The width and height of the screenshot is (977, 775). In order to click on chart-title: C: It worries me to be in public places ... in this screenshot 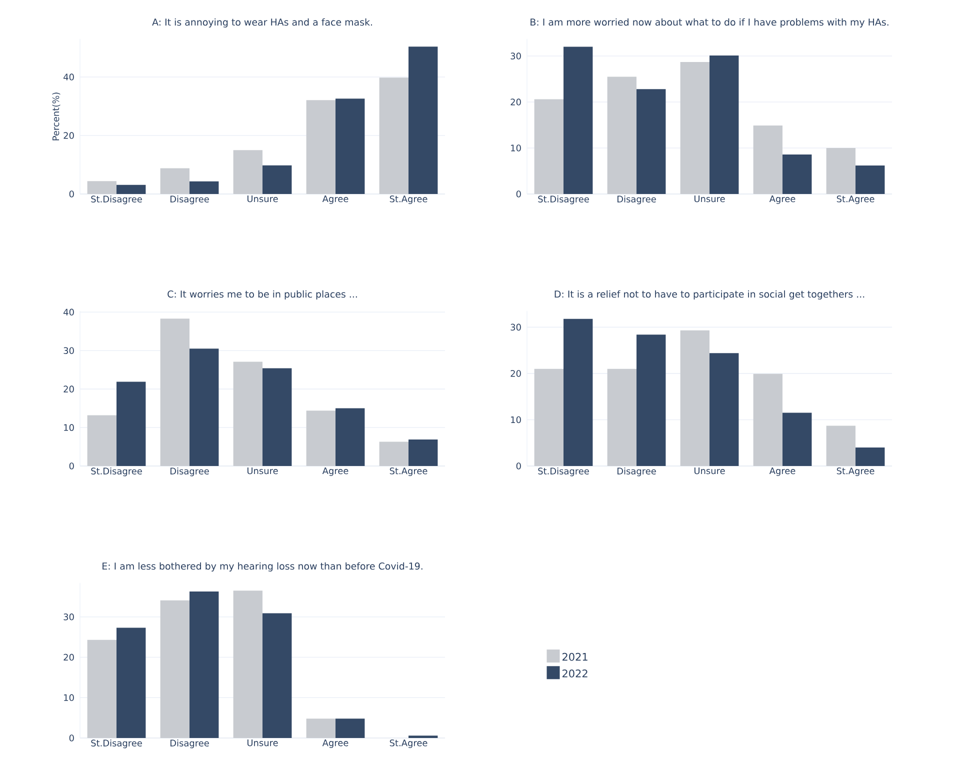, I will do `click(262, 295)`.